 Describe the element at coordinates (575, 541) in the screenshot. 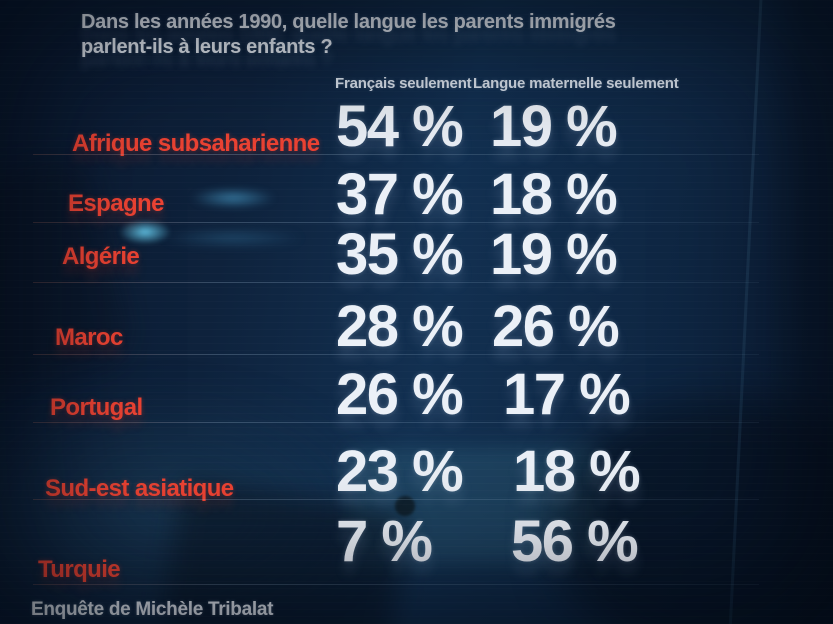

I see `value-langue-maternelle-seulement: 56 %` at that location.